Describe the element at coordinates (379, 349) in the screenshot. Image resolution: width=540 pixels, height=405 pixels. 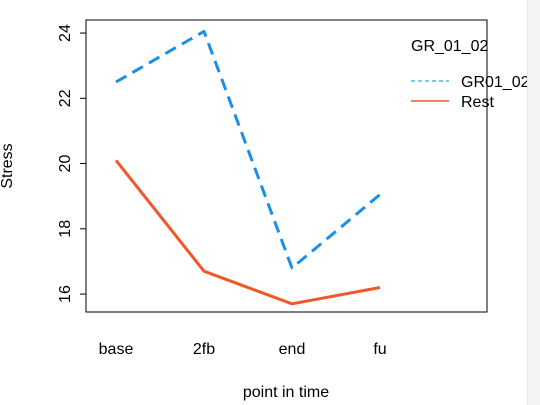
I see `x-tick-label-3: fu` at that location.